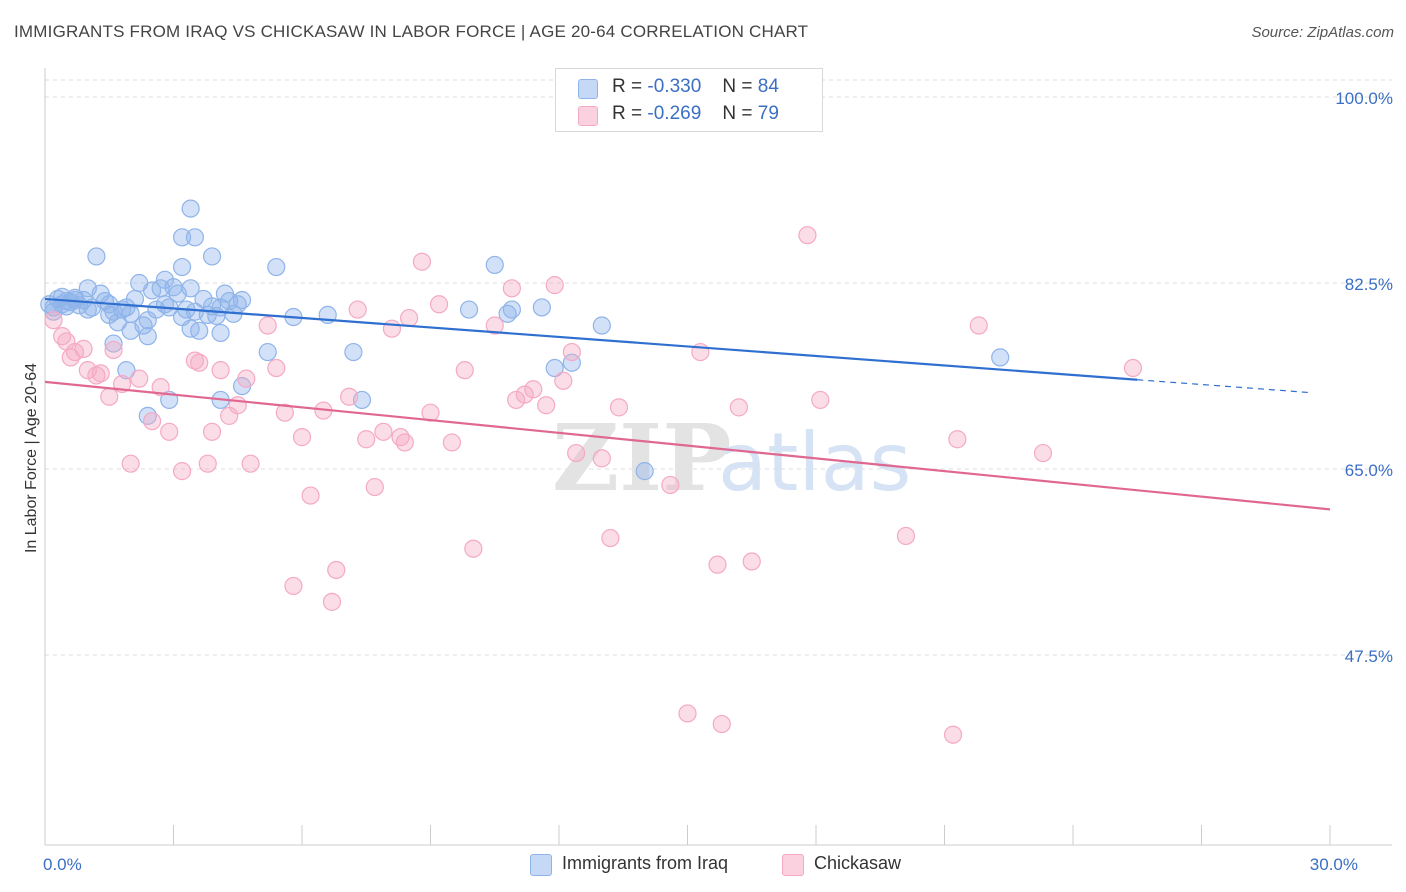  What do you see at coordinates (62, 864) in the screenshot?
I see `x-tick-label: 0.0%` at bounding box center [62, 864].